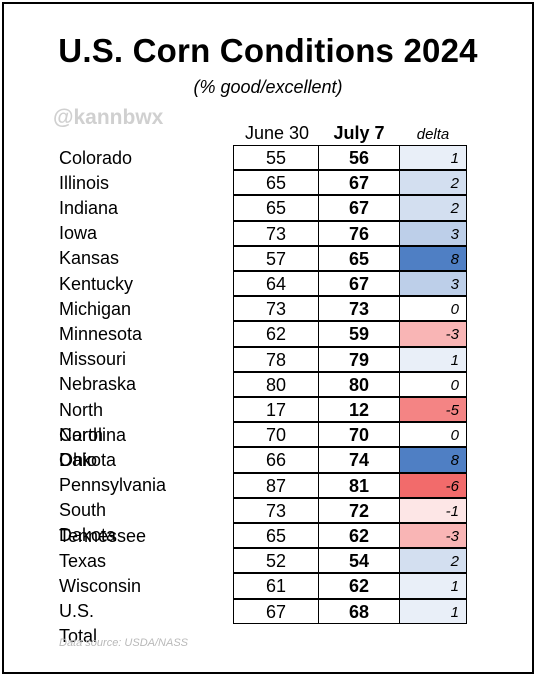 This screenshot has width=536, height=676. Describe the element at coordinates (96, 157) in the screenshot. I see `row-label: Colorado` at that location.